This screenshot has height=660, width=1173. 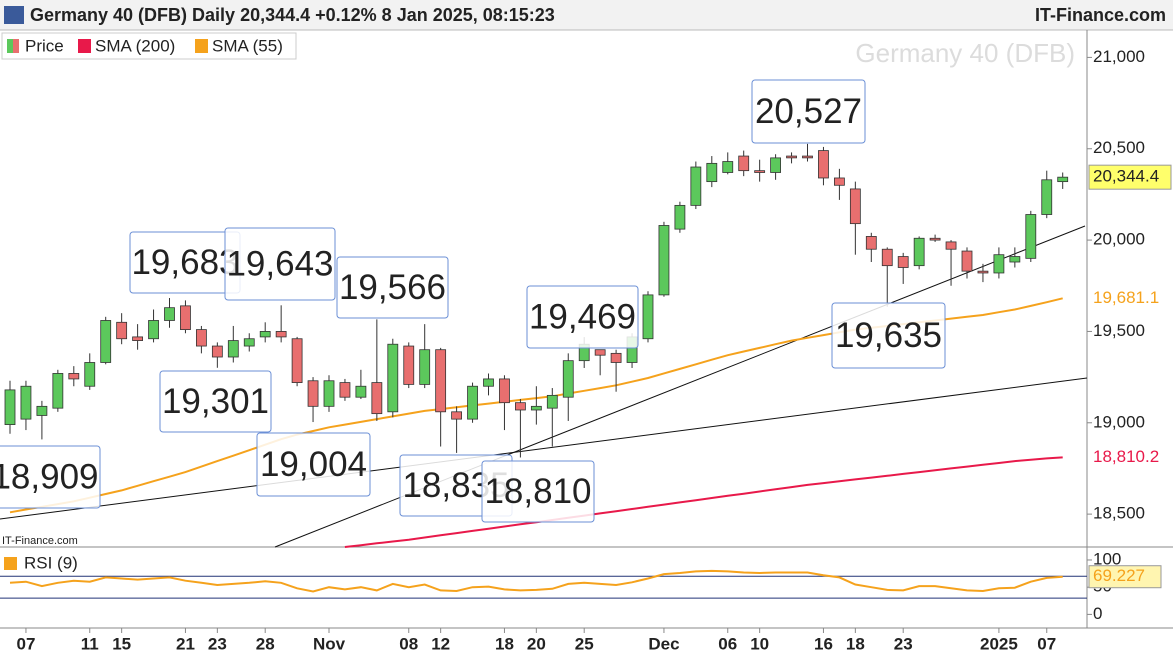 I want to click on source-small: IT-Finance.com, so click(x=40, y=541).